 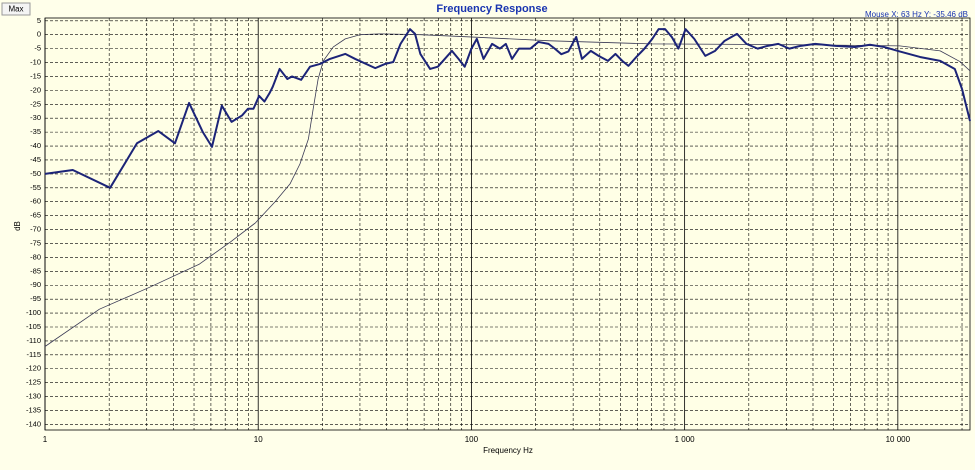 I want to click on y-axis-label: dB, so click(x=17, y=226).